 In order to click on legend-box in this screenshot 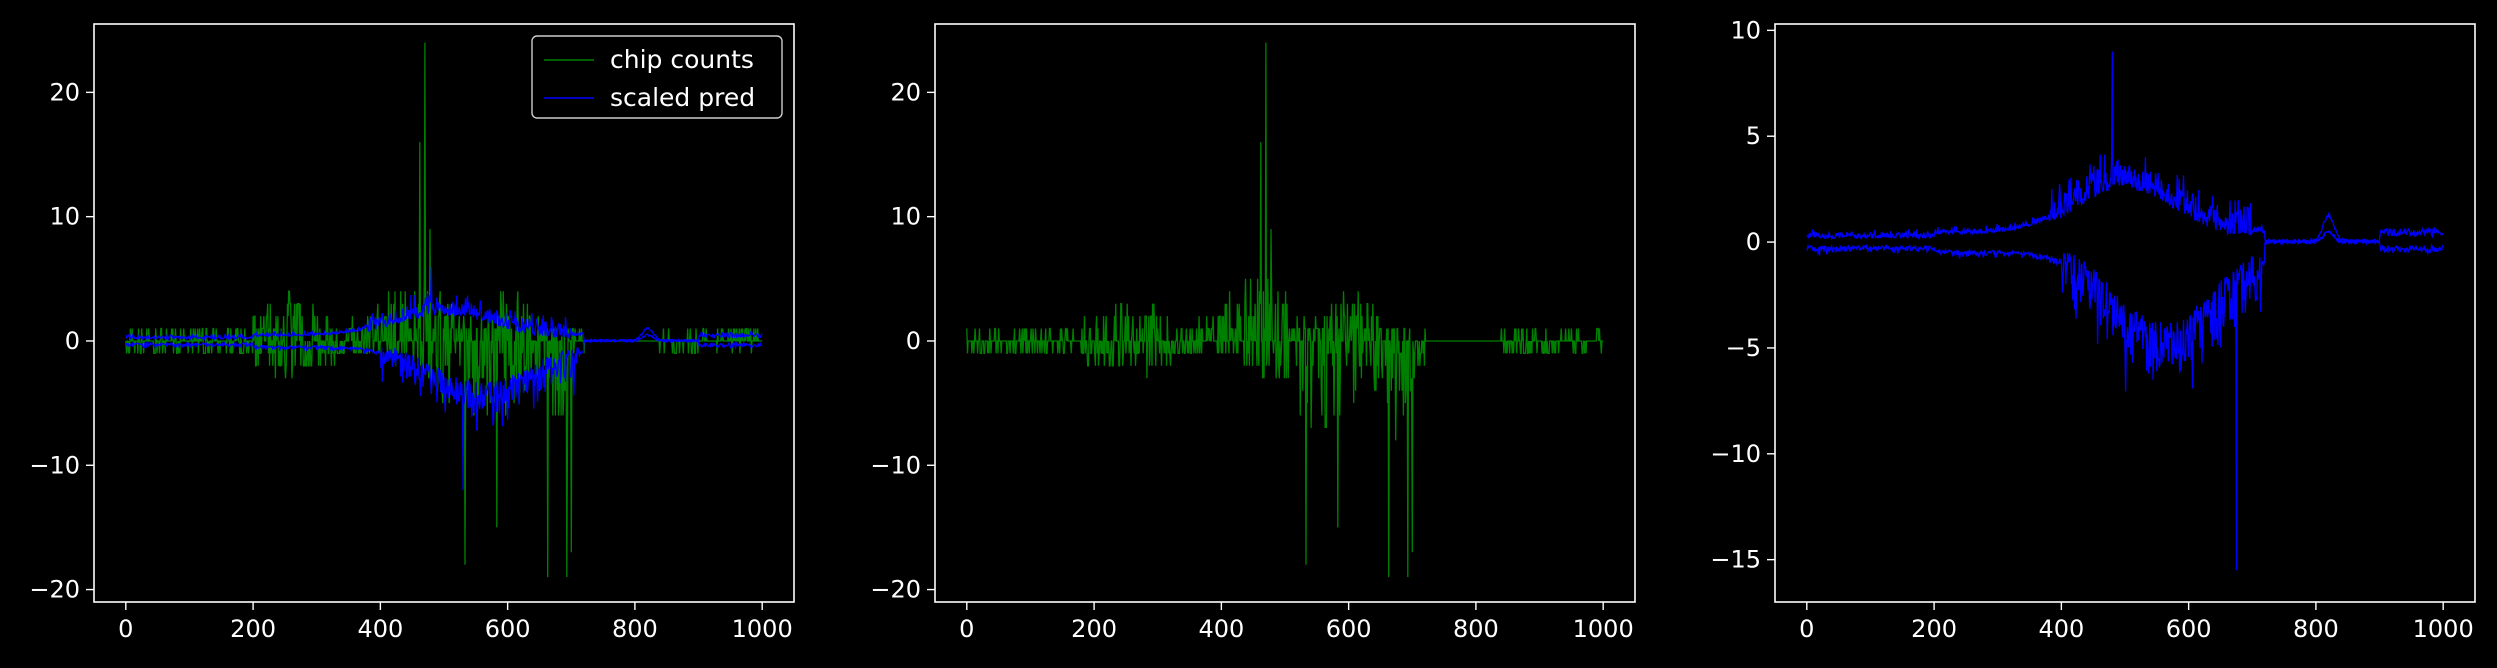, I will do `click(657, 77)`.